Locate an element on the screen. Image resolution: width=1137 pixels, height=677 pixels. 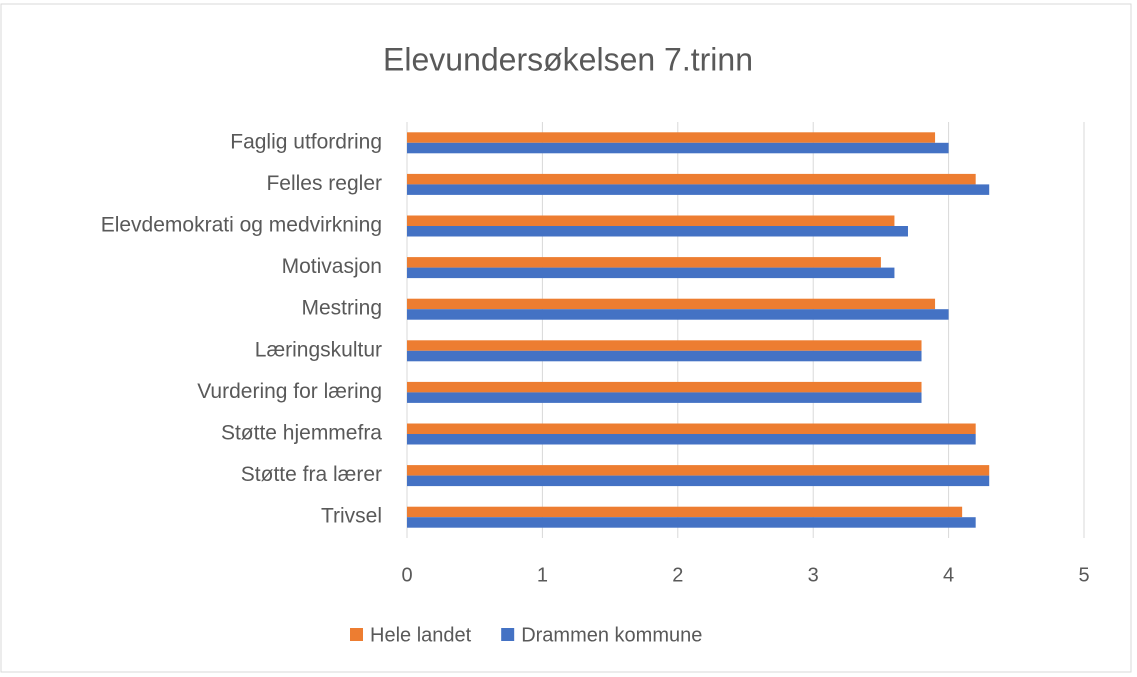
y-tick-label: Motivasjon is located at coordinates (332, 266).